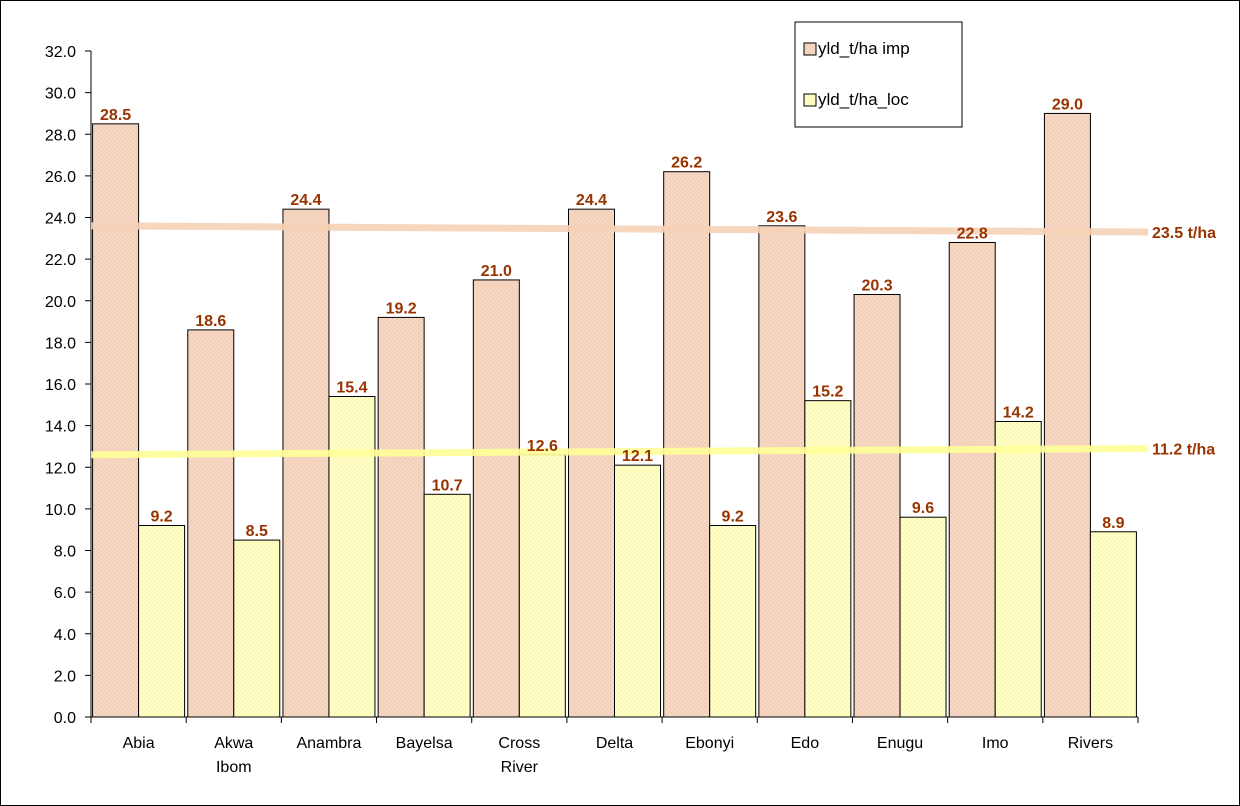 The height and width of the screenshot is (806, 1240). Describe the element at coordinates (65, 552) in the screenshot. I see `y-tick-label: 8.0` at that location.